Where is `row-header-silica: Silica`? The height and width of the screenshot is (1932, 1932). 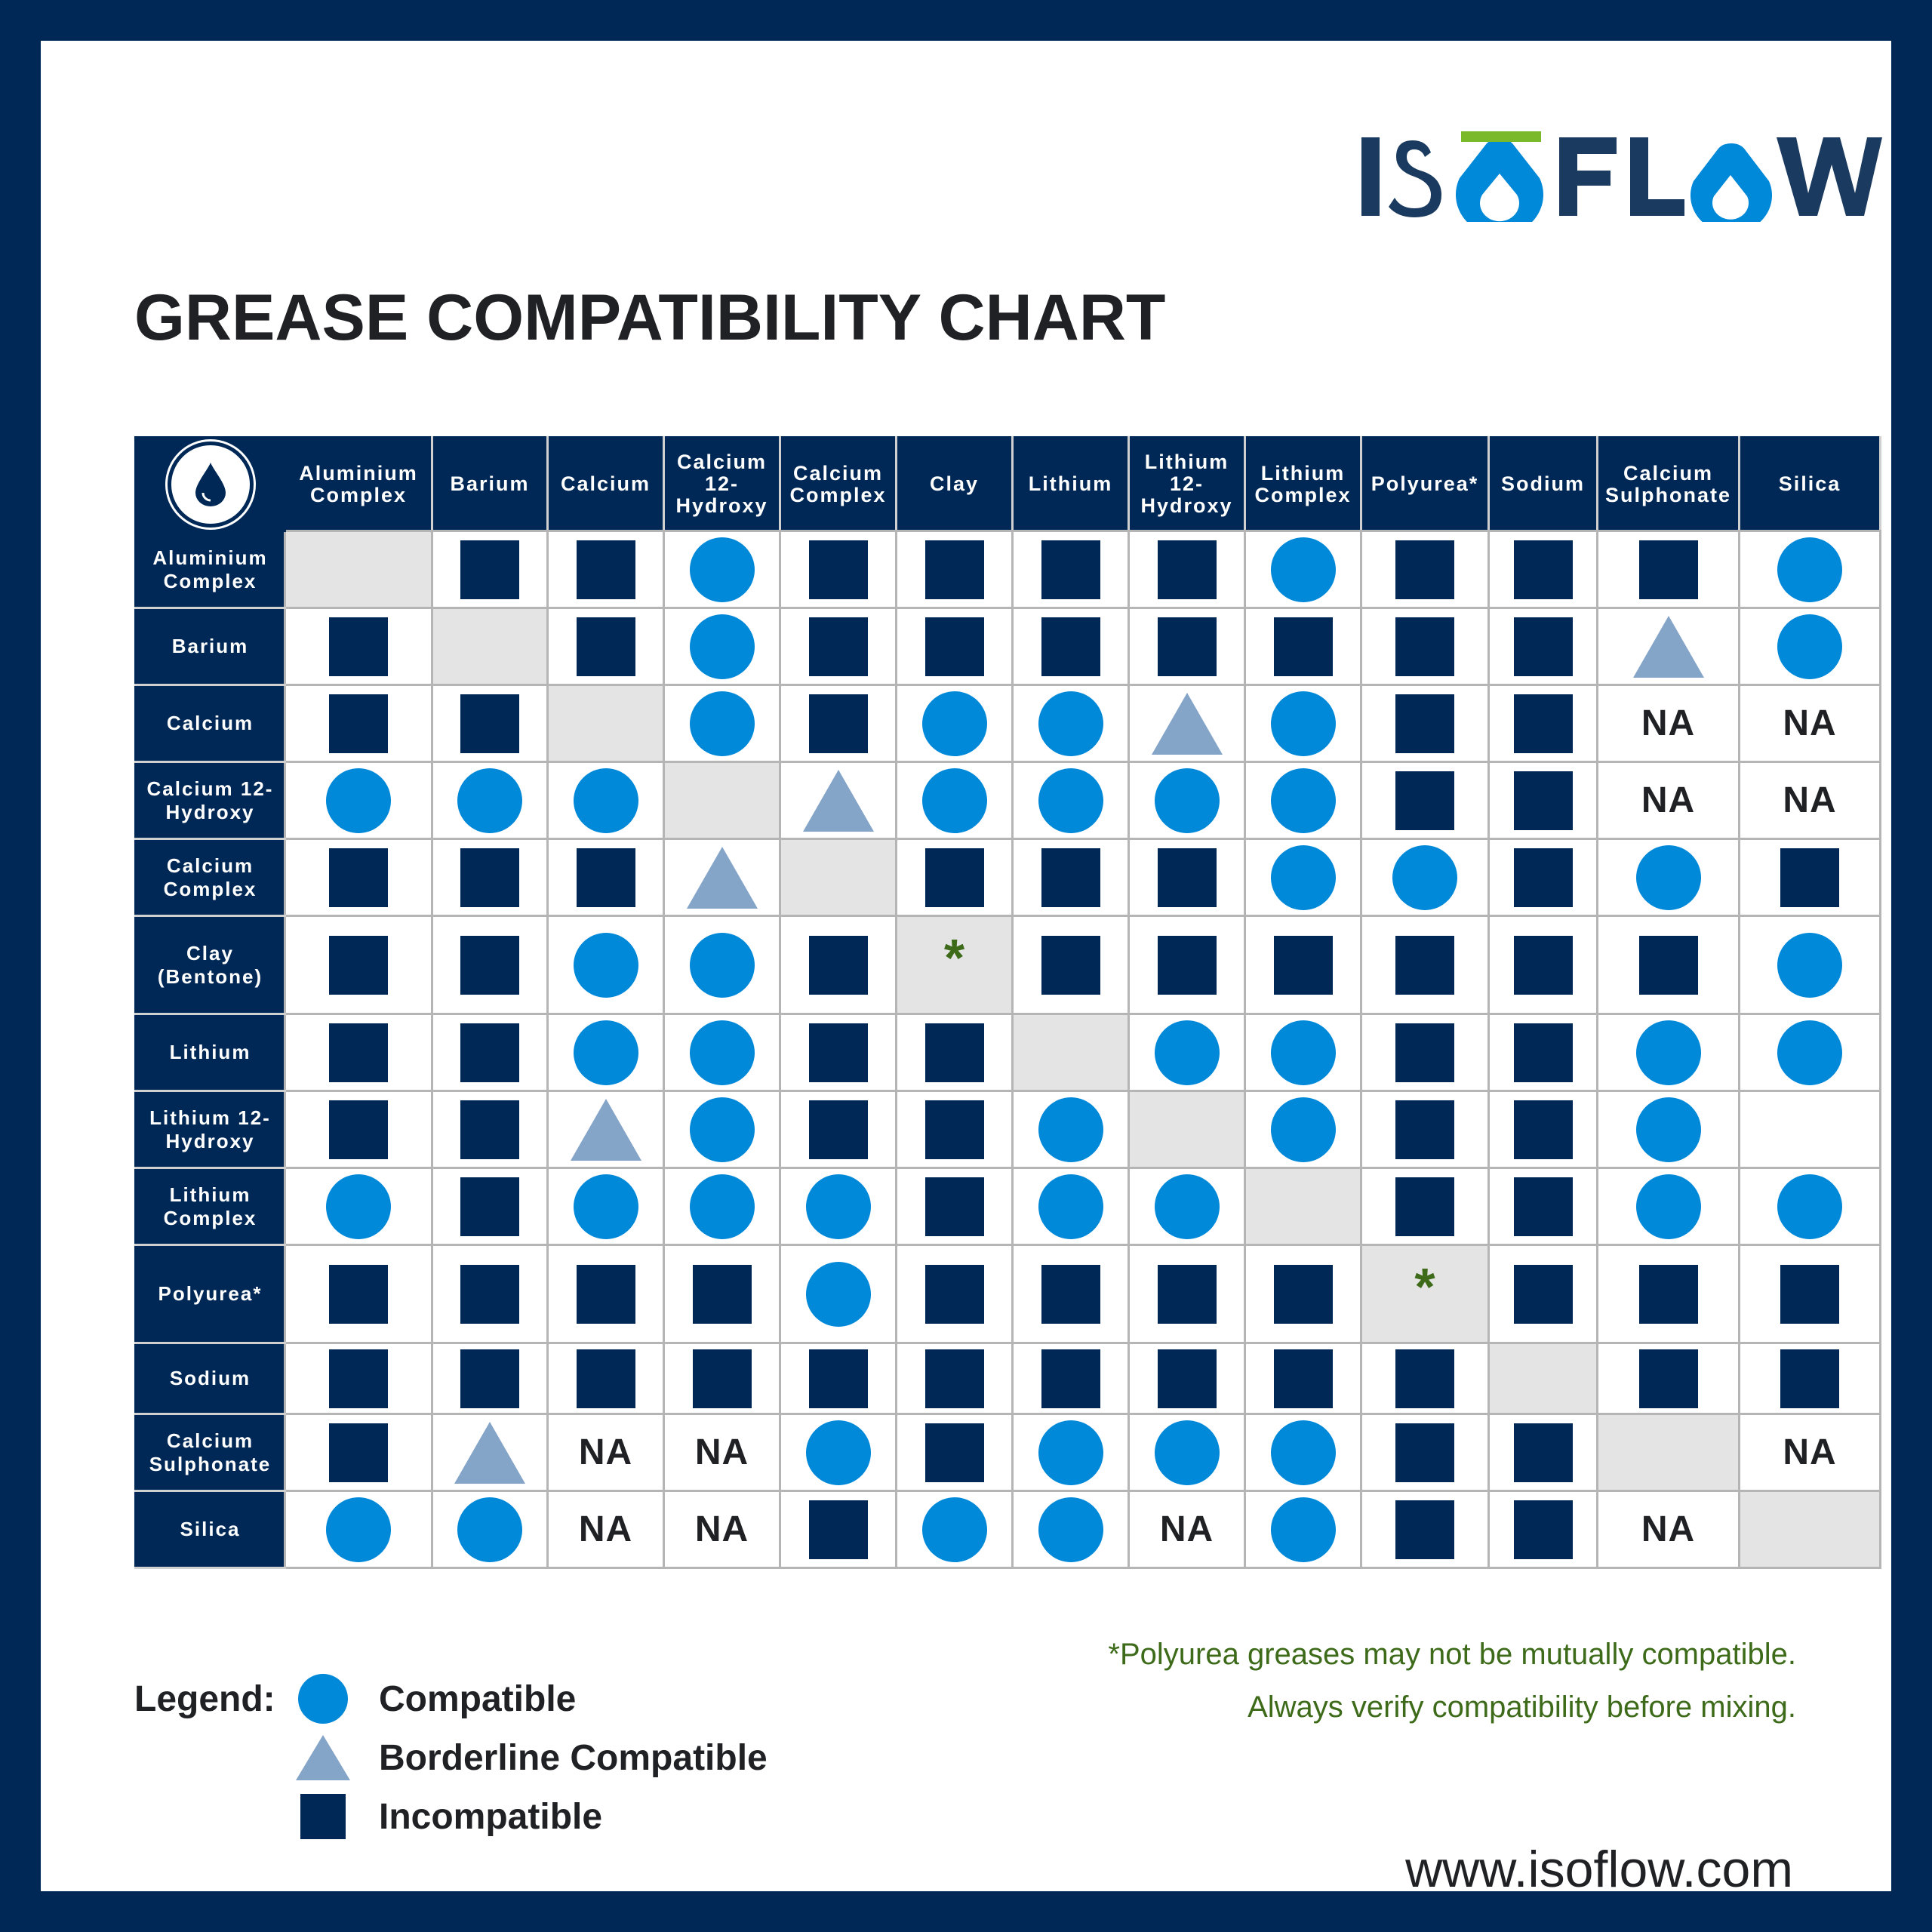
row-header-silica: Silica is located at coordinates (210, 1529).